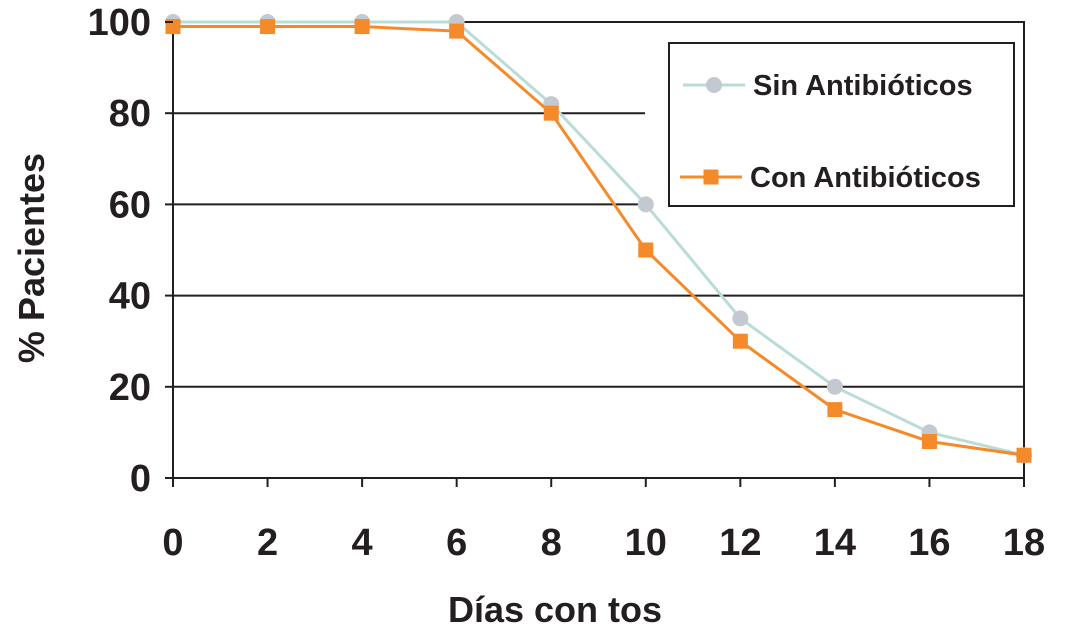 This screenshot has width=1070, height=628. What do you see at coordinates (929, 543) in the screenshot?
I see `x-tick-label: 16` at bounding box center [929, 543].